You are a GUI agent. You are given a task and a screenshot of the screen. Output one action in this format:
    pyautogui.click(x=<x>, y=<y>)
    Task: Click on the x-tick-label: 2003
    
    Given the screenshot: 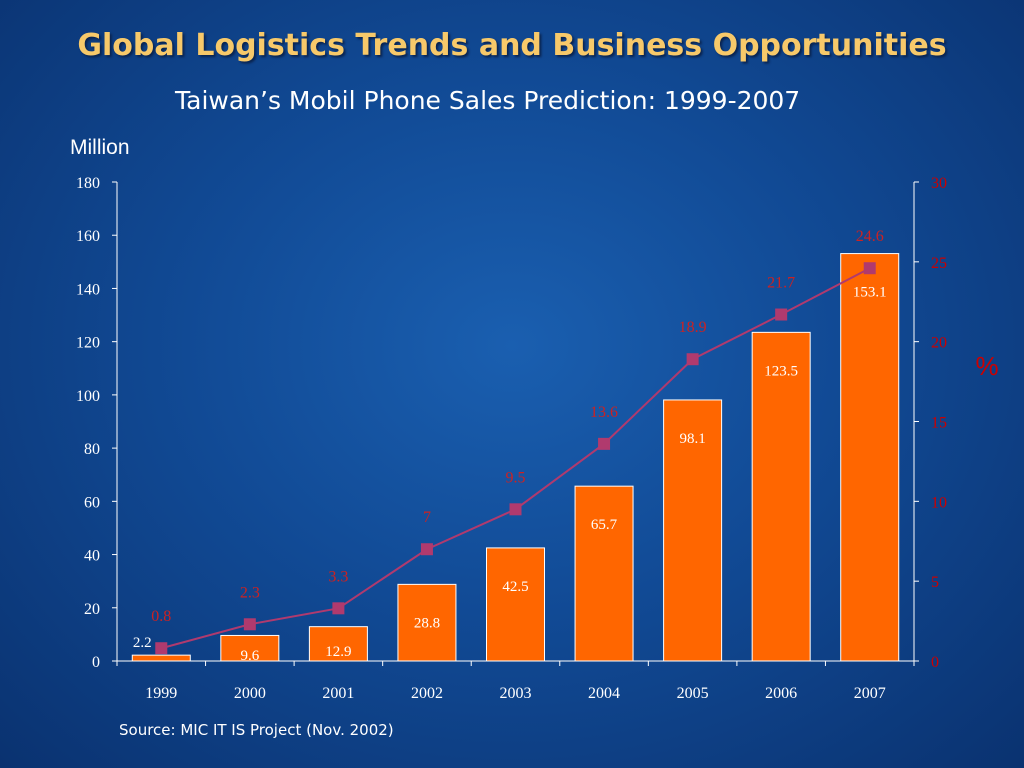 What is the action you would take?
    pyautogui.click(x=516, y=693)
    